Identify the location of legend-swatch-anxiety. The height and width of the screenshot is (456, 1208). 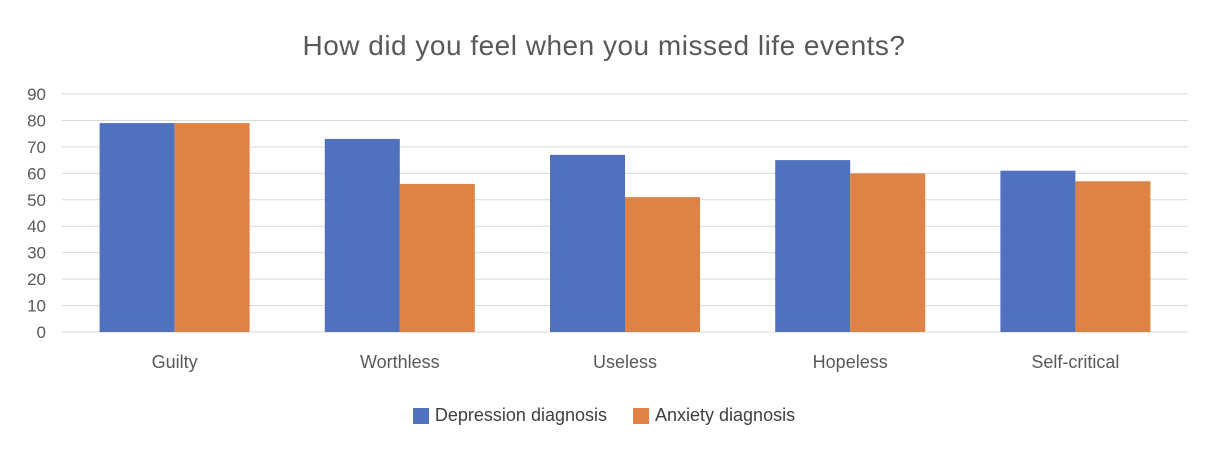
(641, 415).